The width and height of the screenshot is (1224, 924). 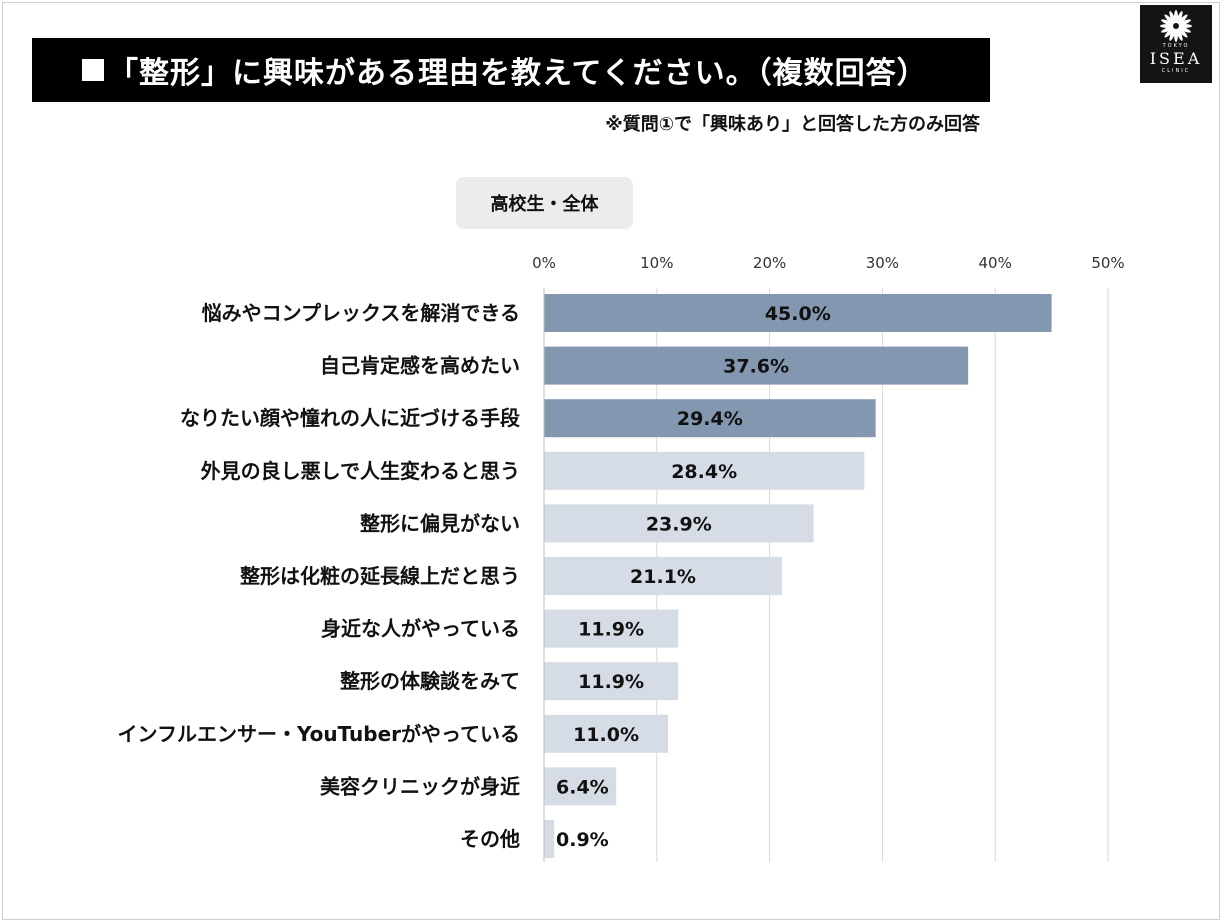 I want to click on data-label: 6.4%, so click(x=582, y=787).